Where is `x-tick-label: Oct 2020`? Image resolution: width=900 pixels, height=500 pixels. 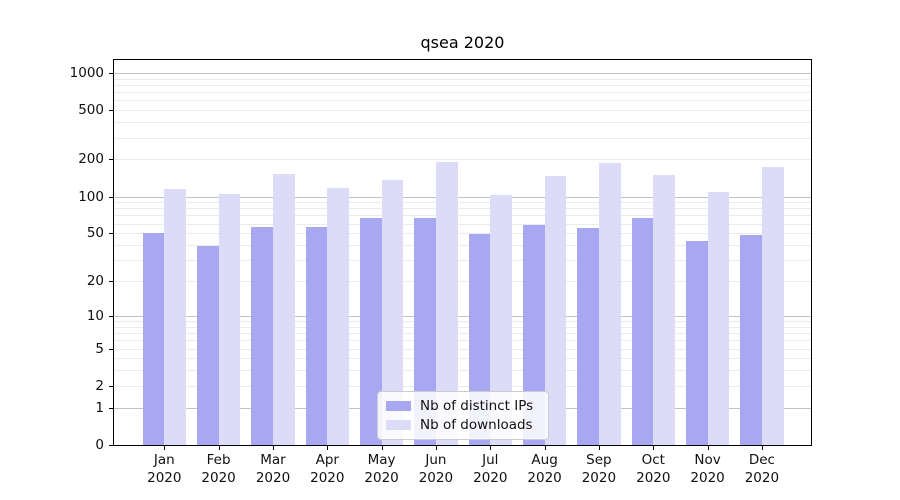 x-tick-label: Oct 2020 is located at coordinates (653, 469).